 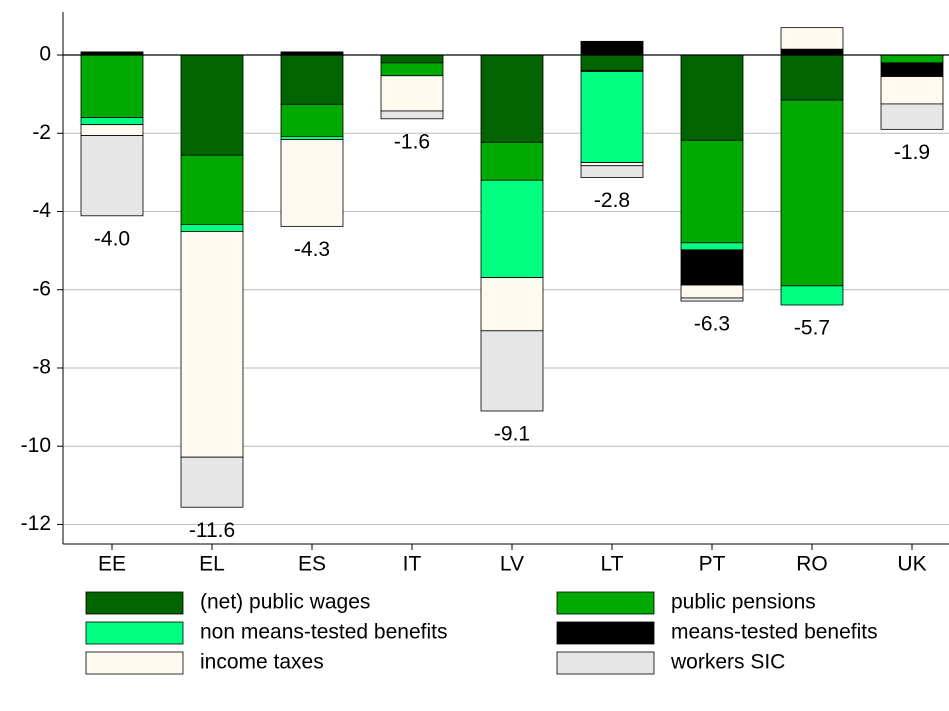 What do you see at coordinates (727, 662) in the screenshot?
I see `legend-label: workers SIC` at bounding box center [727, 662].